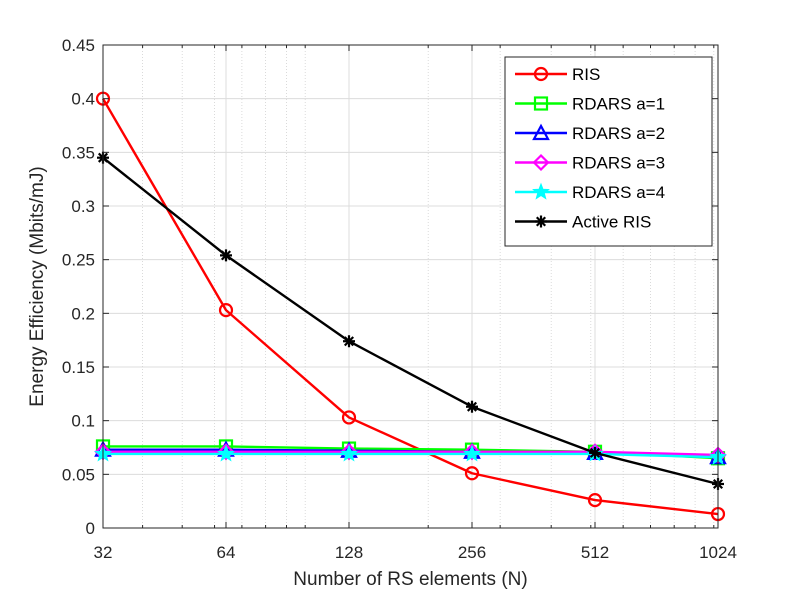 This screenshot has width=793, height=595. Describe the element at coordinates (557, 74) in the screenshot. I see `legend-item-ris: RIS` at that location.